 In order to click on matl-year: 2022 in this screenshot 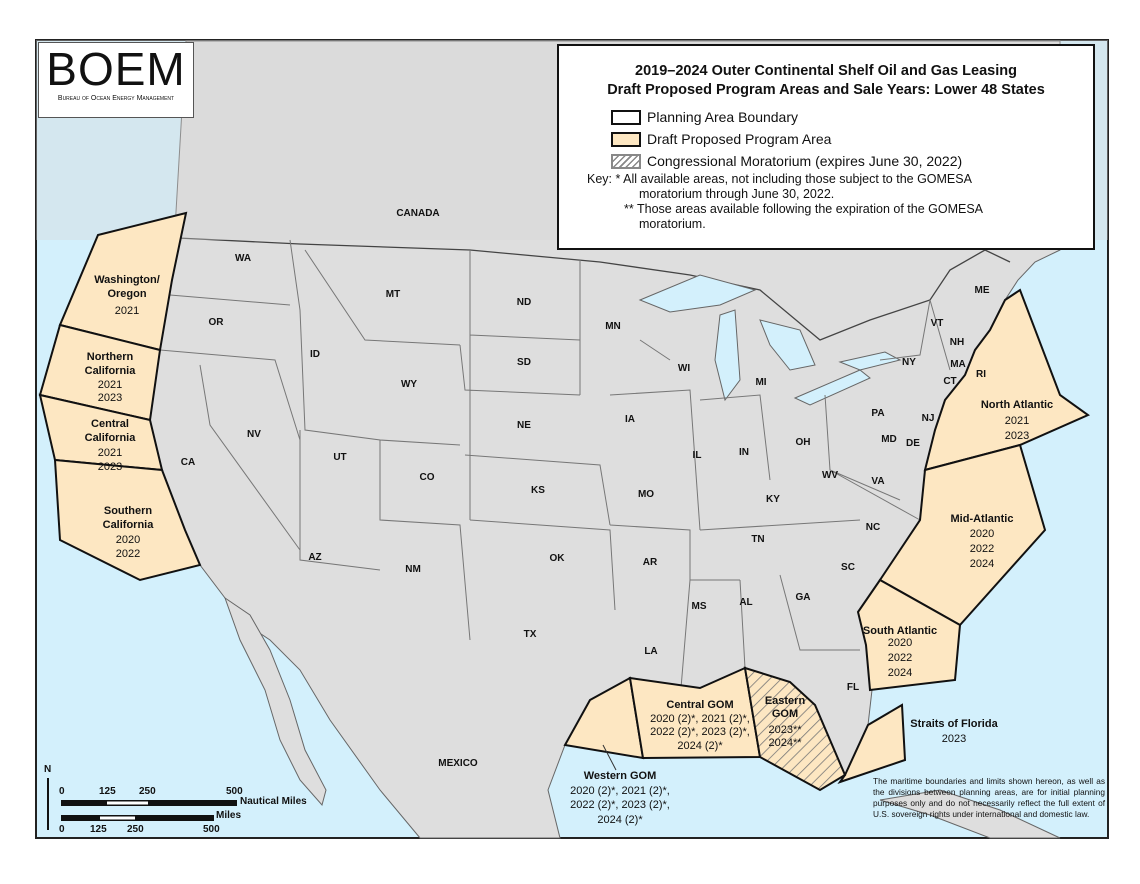, I will do `click(982, 549)`.